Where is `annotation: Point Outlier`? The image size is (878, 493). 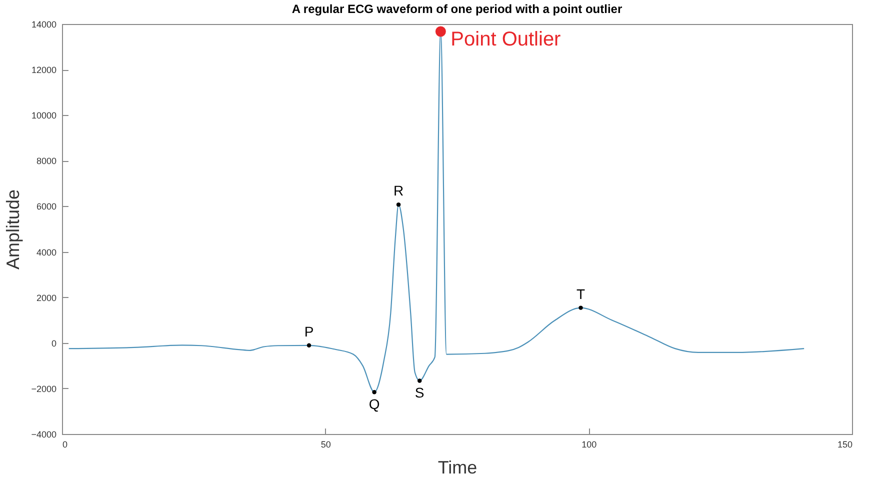
annotation: Point Outlier is located at coordinates (506, 39).